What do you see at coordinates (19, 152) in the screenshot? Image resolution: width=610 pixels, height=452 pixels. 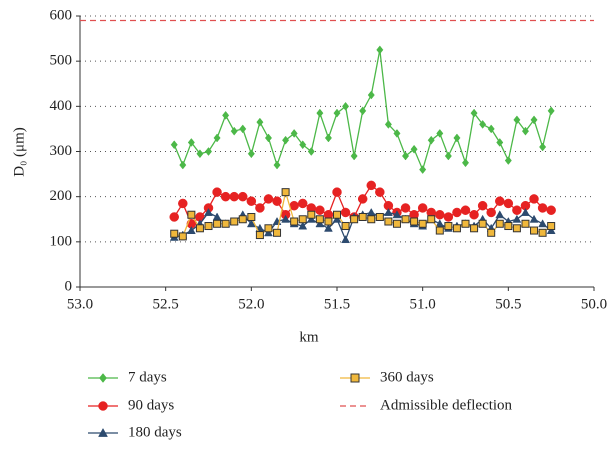 I see `y-axis-label: D₀ (μm)` at bounding box center [19, 152].